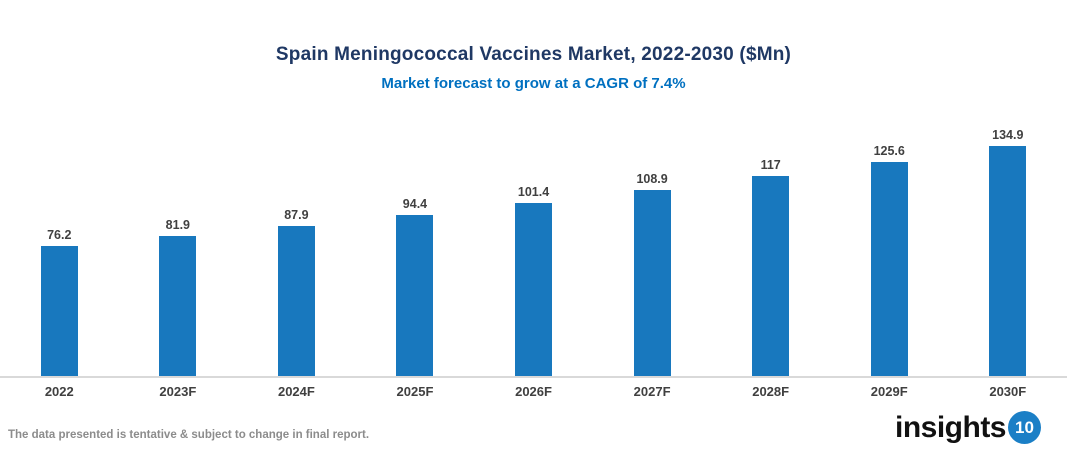 The width and height of the screenshot is (1067, 454). Describe the element at coordinates (296, 214) in the screenshot. I see `bar-value-label: 87.9` at that location.